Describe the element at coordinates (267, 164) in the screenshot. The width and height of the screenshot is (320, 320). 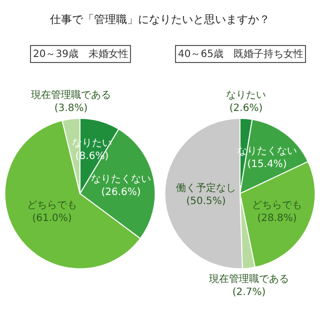
I see `data-label: (15.4%)` at that location.